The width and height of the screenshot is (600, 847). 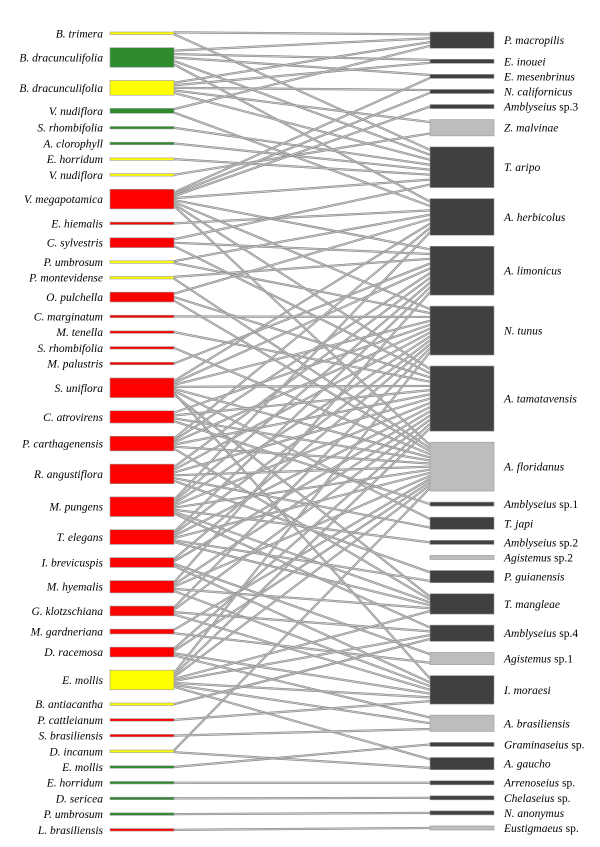 I want to click on plant-boxes, so click(x=142, y=431).